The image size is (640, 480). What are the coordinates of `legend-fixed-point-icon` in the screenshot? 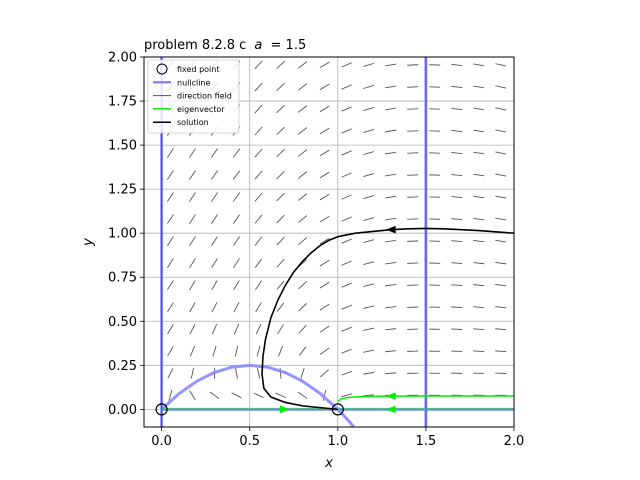 It's located at (162, 69).